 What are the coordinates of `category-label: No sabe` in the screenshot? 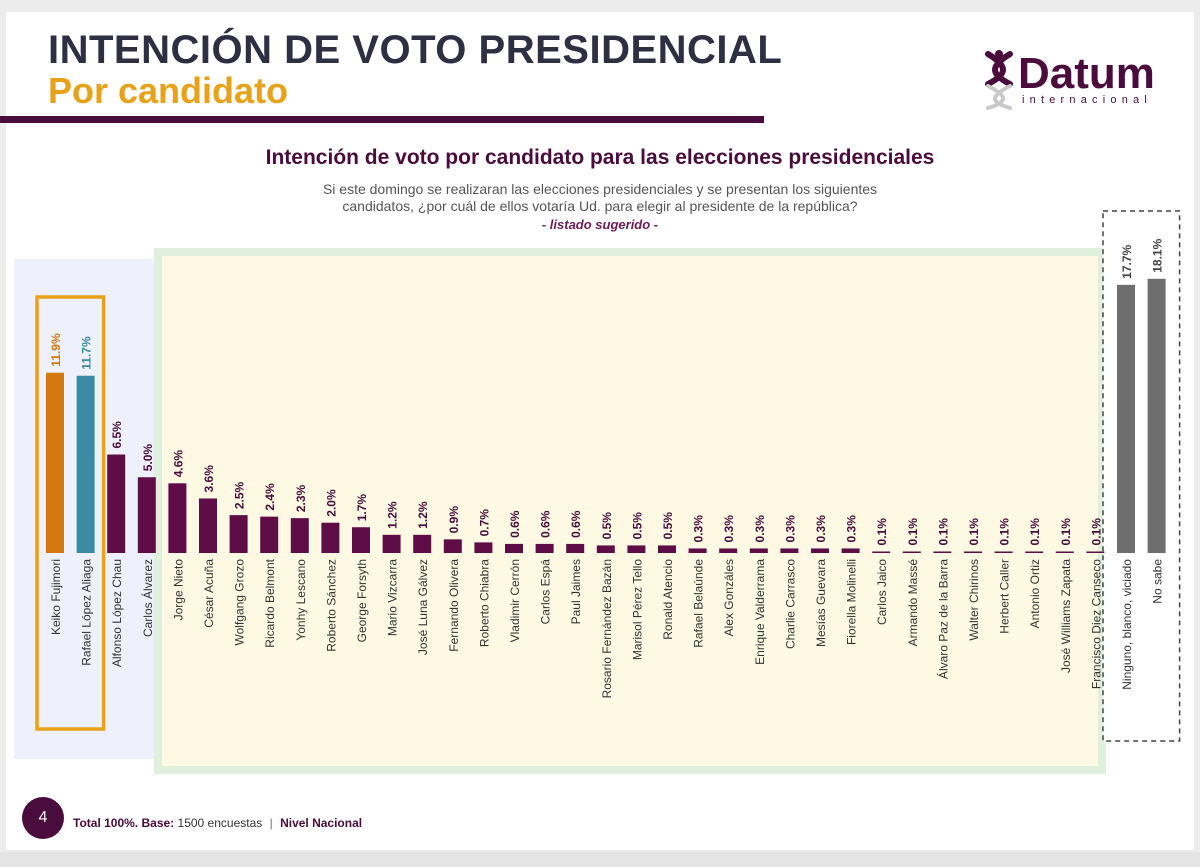 It's located at (1158, 581).